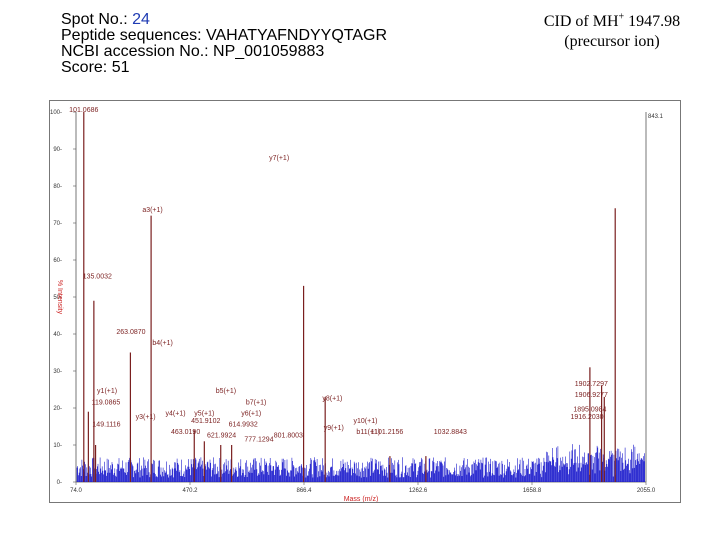  Describe the element at coordinates (176, 413) in the screenshot. I see `peak-label: y4(+1)` at that location.